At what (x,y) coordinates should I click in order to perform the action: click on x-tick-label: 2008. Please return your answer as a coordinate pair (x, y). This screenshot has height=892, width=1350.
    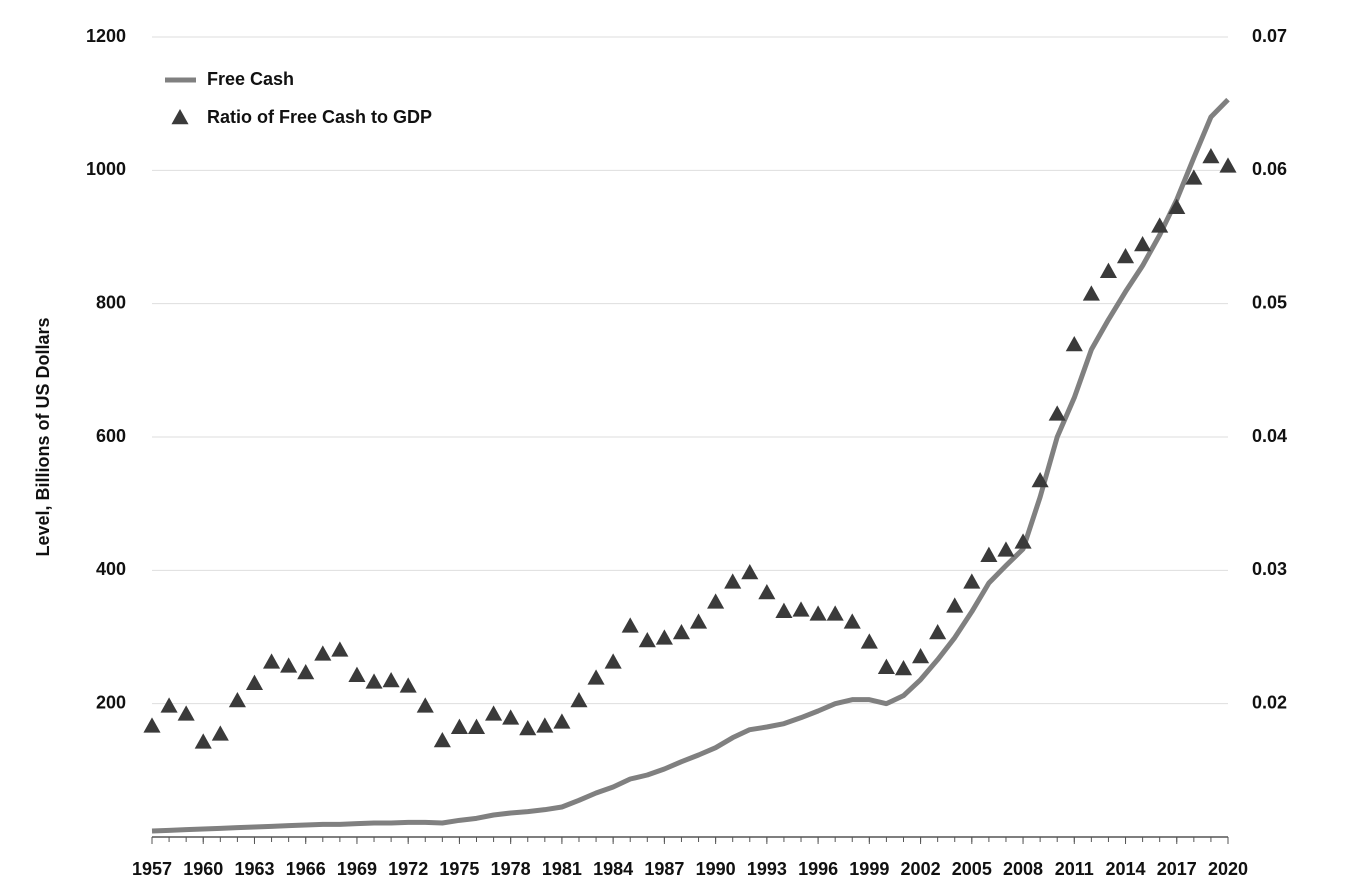
    Looking at the image, I should click on (1023, 869).